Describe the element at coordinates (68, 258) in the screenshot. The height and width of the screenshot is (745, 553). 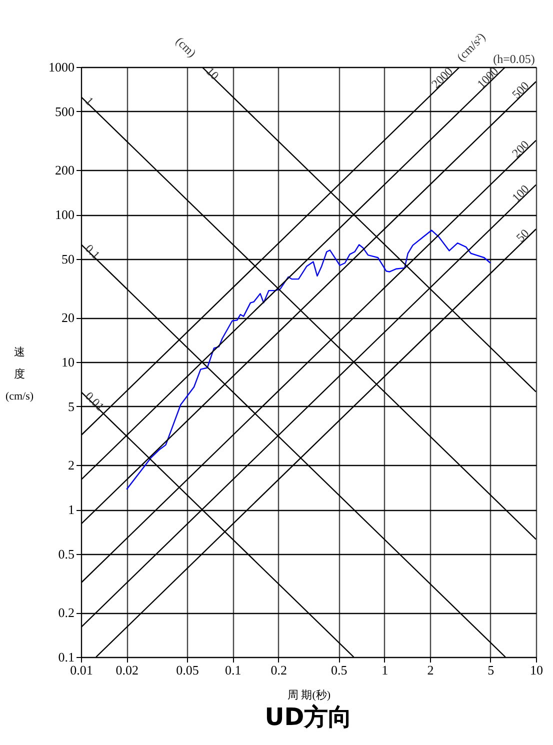
I see `y-tick-label: 50` at that location.